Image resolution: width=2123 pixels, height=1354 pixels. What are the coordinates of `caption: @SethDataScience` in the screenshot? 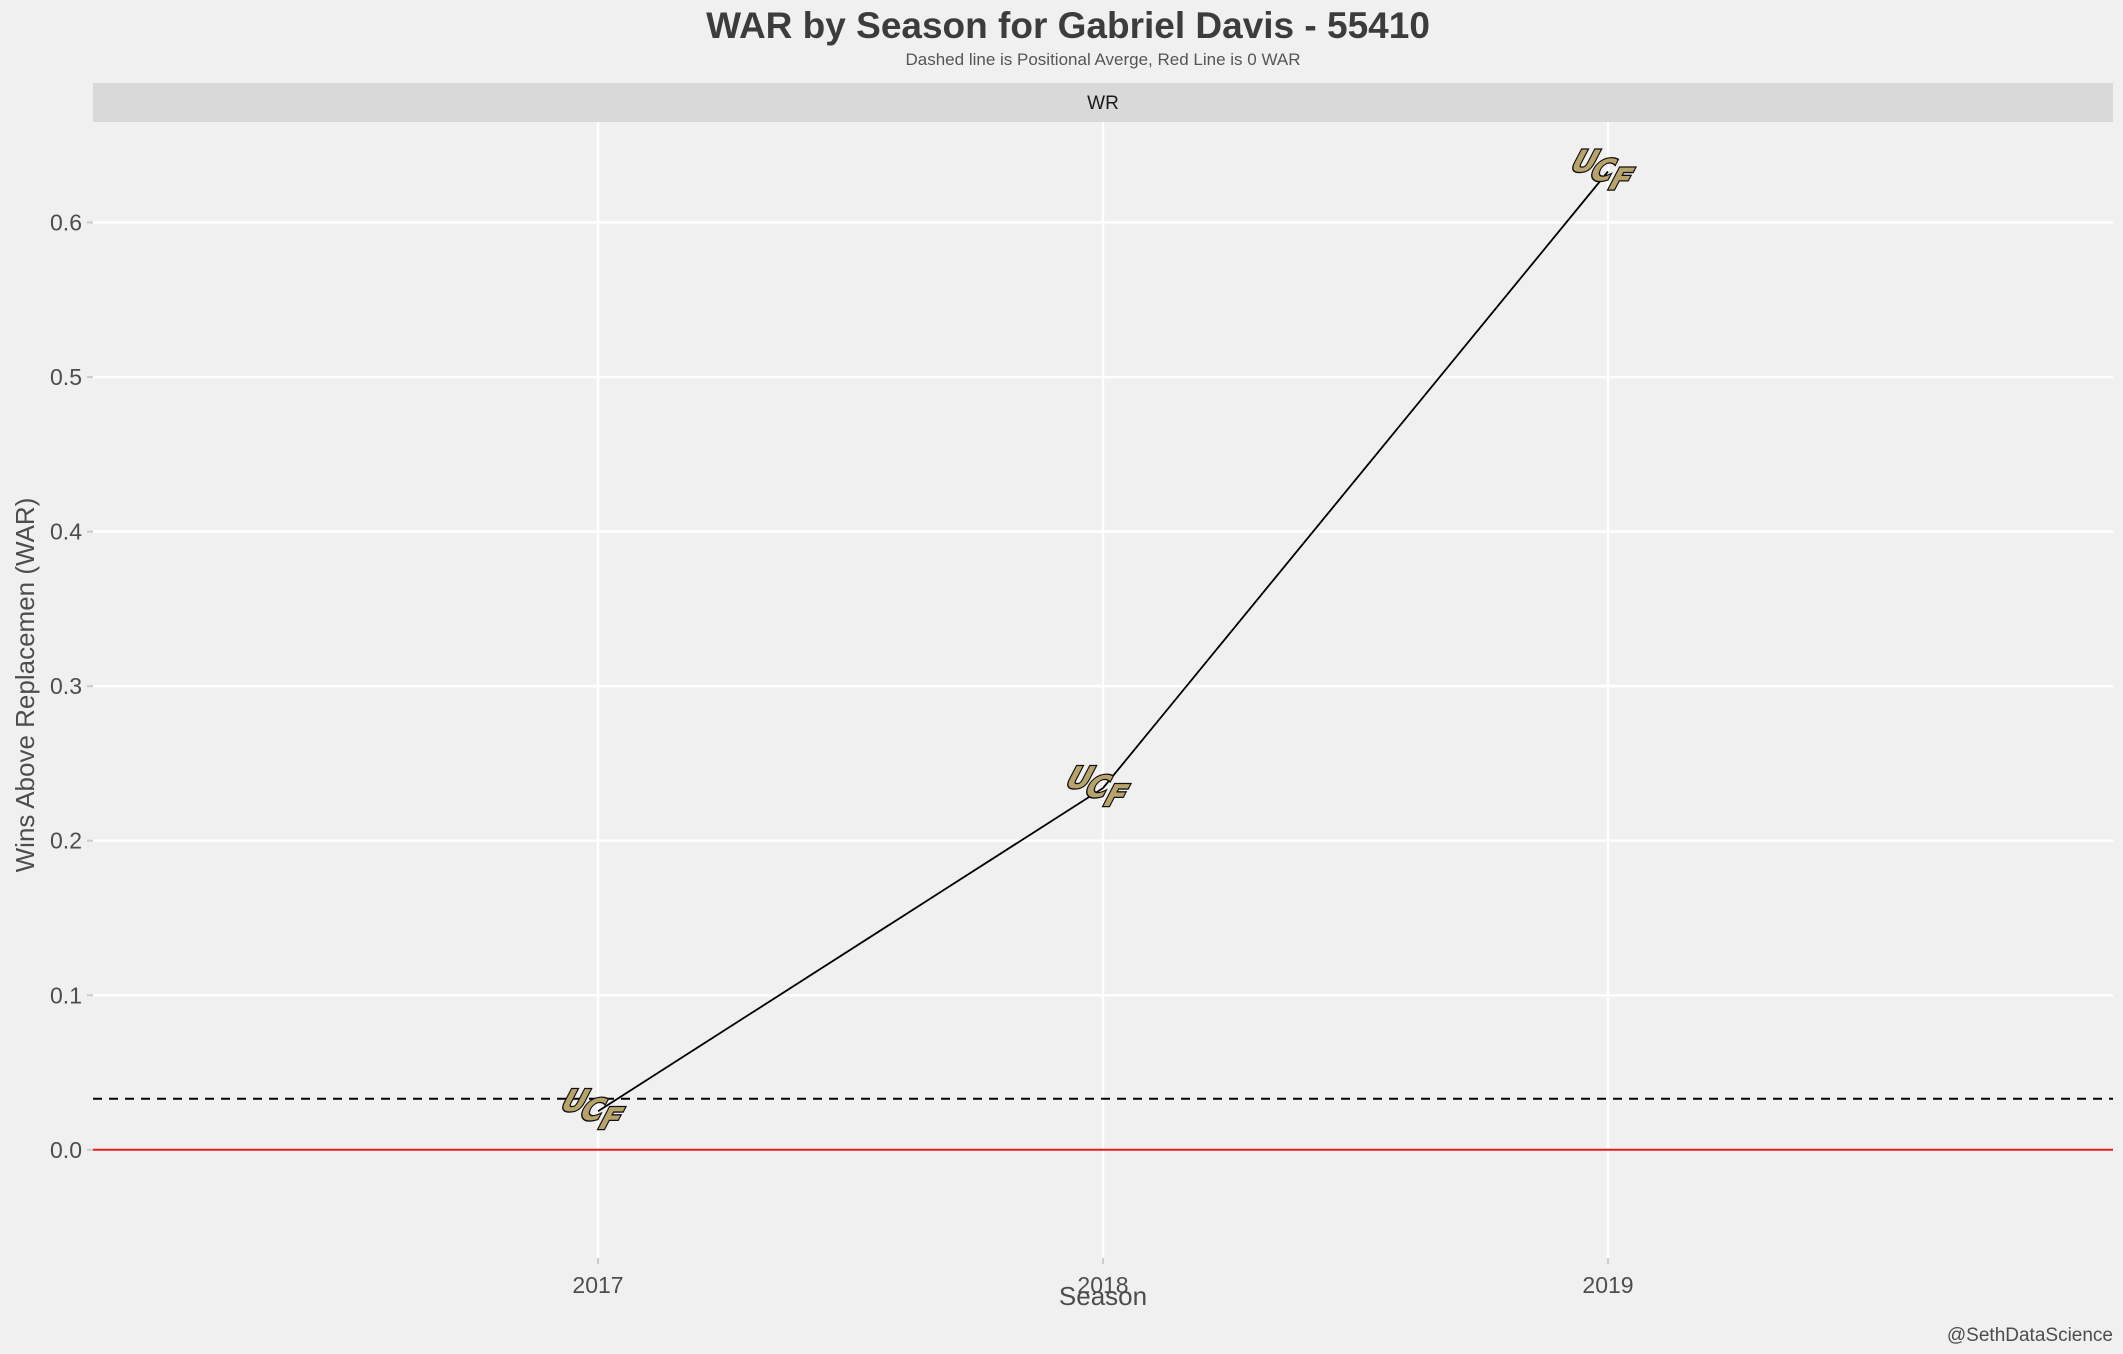 It's located at (2030, 1335).